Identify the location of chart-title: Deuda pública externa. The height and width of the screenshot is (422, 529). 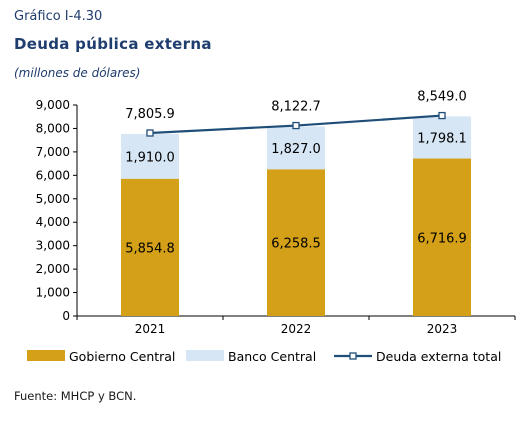
(113, 44).